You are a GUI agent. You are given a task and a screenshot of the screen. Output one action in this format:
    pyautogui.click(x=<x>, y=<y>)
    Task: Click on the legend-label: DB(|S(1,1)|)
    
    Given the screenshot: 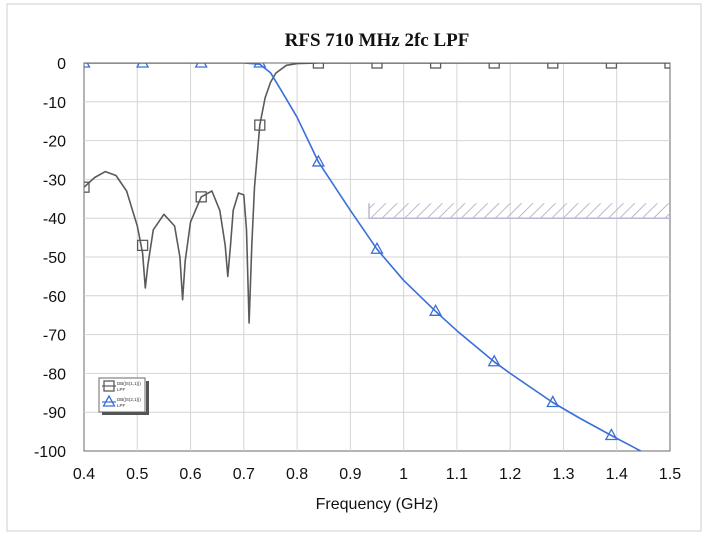 What is the action you would take?
    pyautogui.click(x=129, y=383)
    